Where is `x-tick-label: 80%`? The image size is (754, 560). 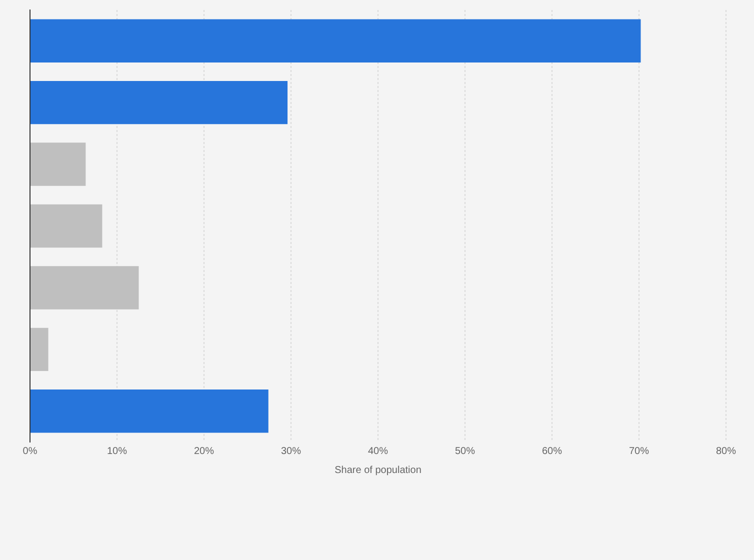 x-tick-label: 80% is located at coordinates (726, 451).